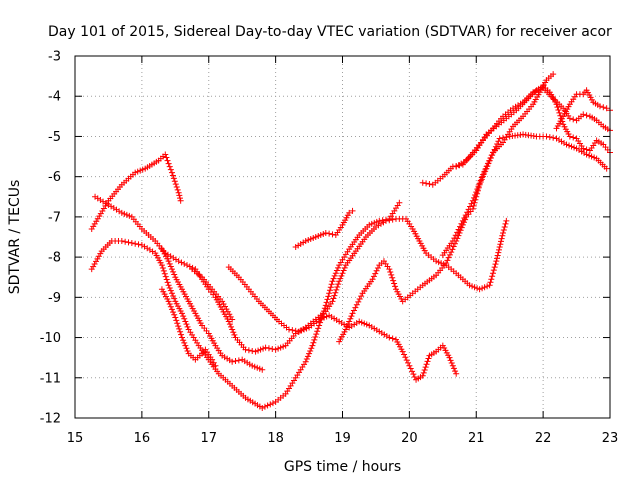 This screenshot has width=640, height=484. What do you see at coordinates (50, 338) in the screenshot?
I see `y-tick-label: -10` at bounding box center [50, 338].